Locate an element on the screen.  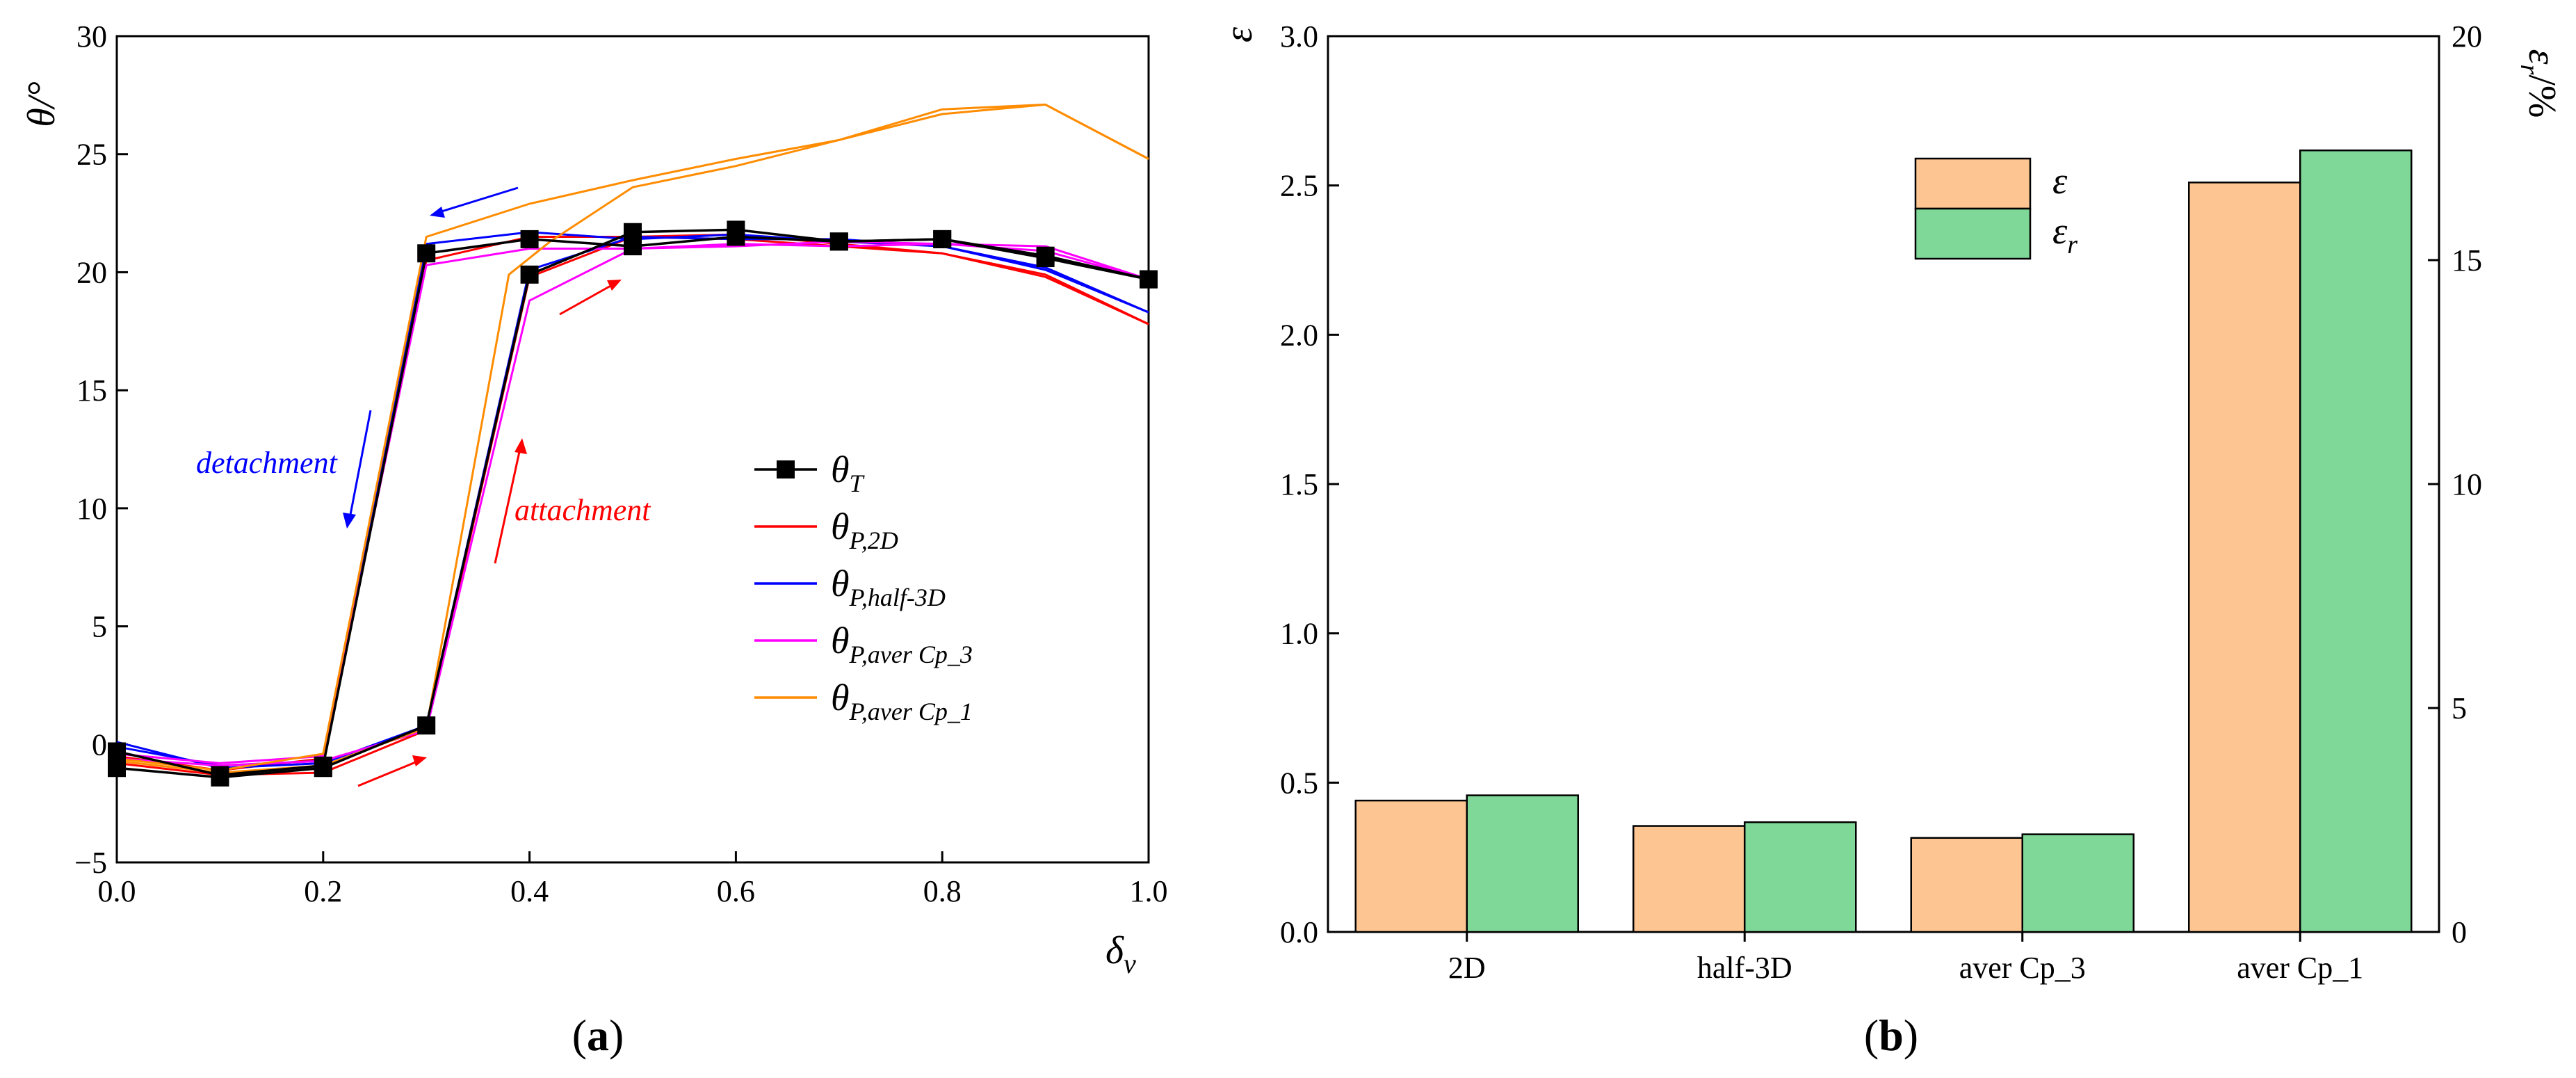
panel-b-ylabel-right-base: ε is located at coordinates (2541, 57).